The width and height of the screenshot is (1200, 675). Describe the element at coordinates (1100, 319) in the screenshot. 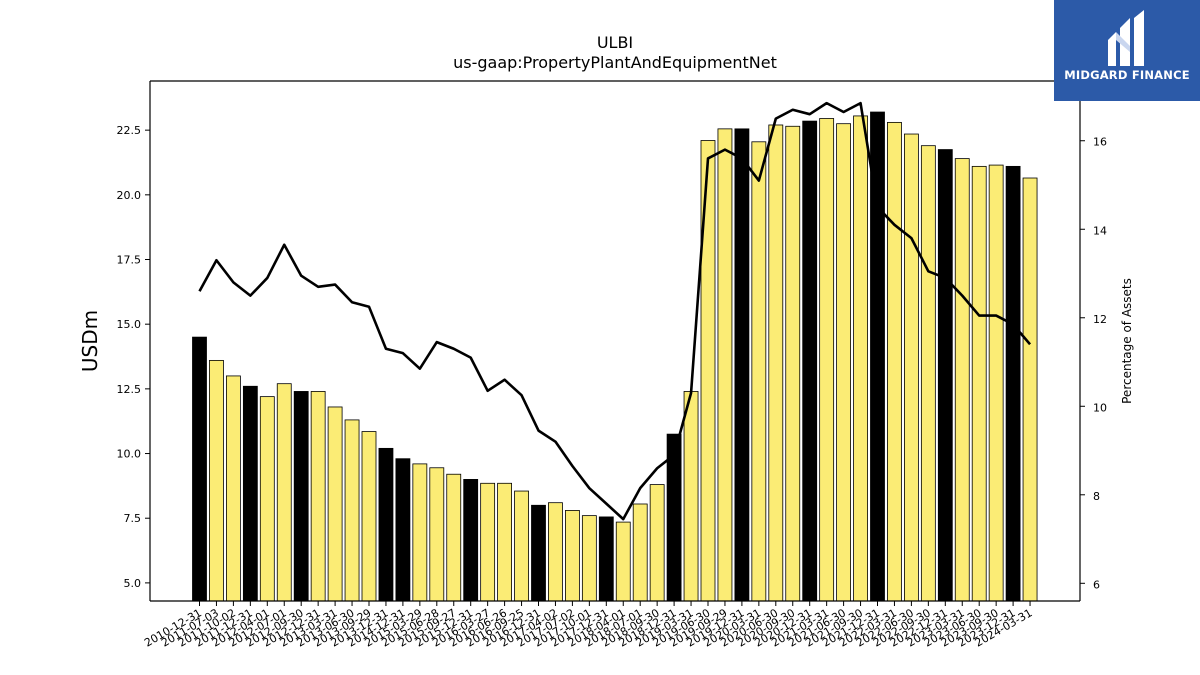

I see `y-tick-label-right: 12` at that location.